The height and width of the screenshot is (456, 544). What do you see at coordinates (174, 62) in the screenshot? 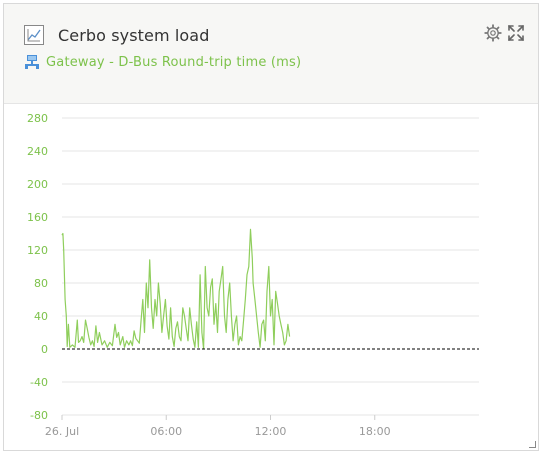
I see `series-label: Gateway - D-Bus Round-trip time (ms)` at bounding box center [174, 62].